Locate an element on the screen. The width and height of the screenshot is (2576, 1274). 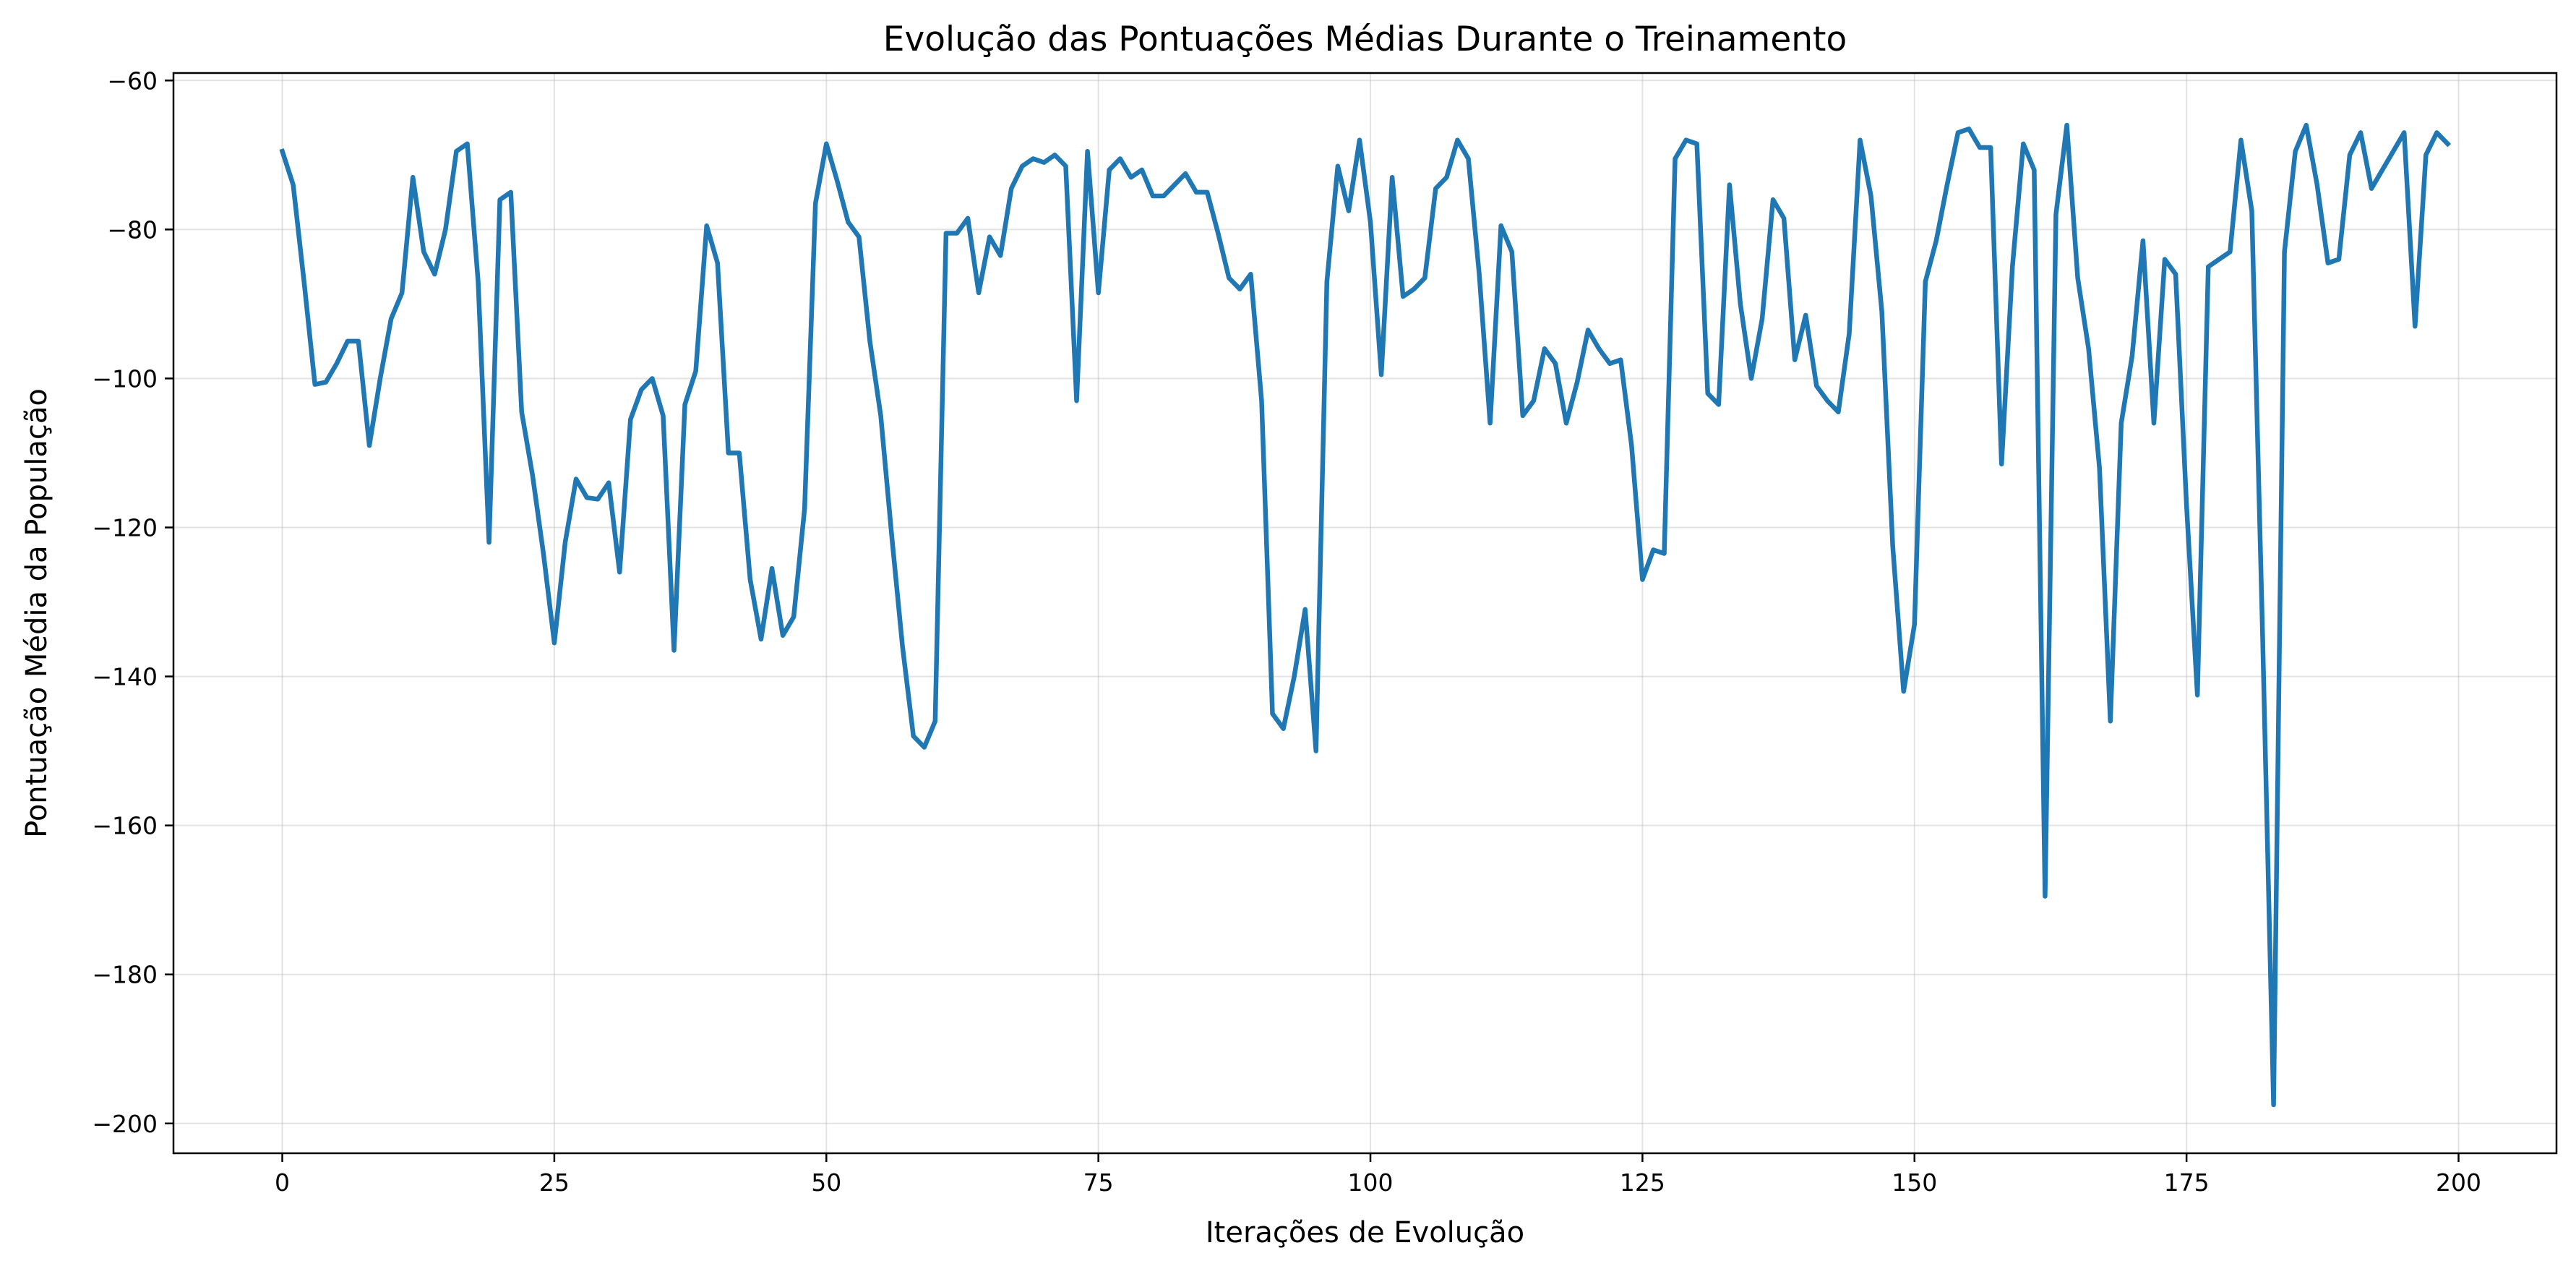
x-tick-label: 50 is located at coordinates (826, 1182).